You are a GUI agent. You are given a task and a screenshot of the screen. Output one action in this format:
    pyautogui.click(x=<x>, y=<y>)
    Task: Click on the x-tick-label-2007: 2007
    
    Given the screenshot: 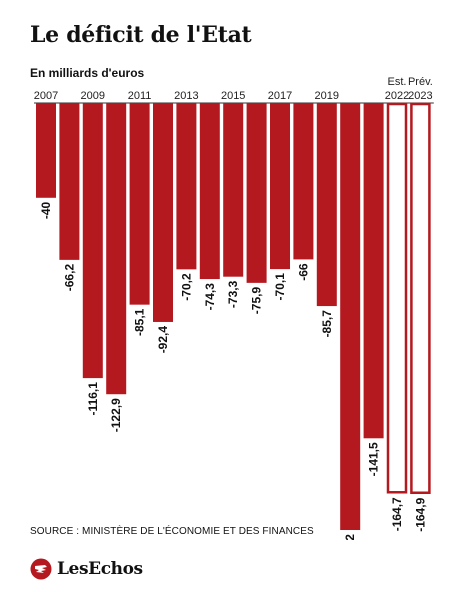 What is the action you would take?
    pyautogui.click(x=46, y=96)
    